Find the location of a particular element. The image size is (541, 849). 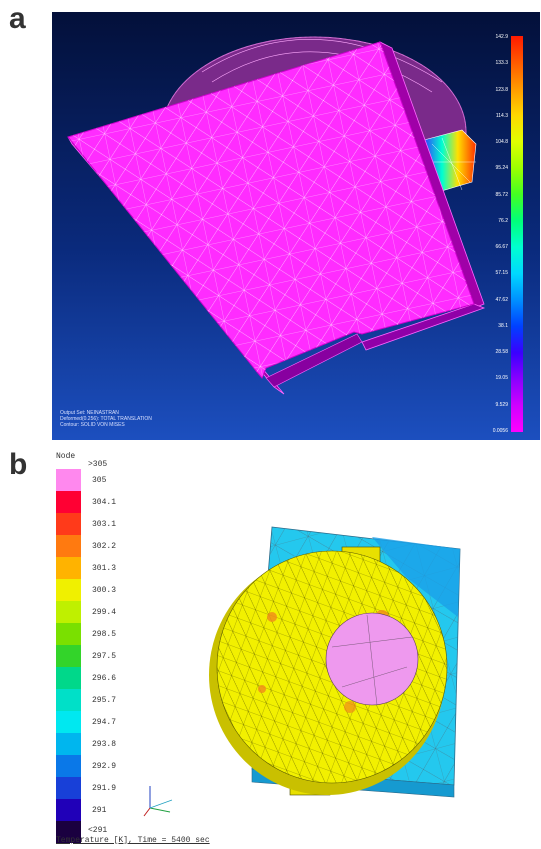

legend-label: 298.5 is located at coordinates (104, 634).